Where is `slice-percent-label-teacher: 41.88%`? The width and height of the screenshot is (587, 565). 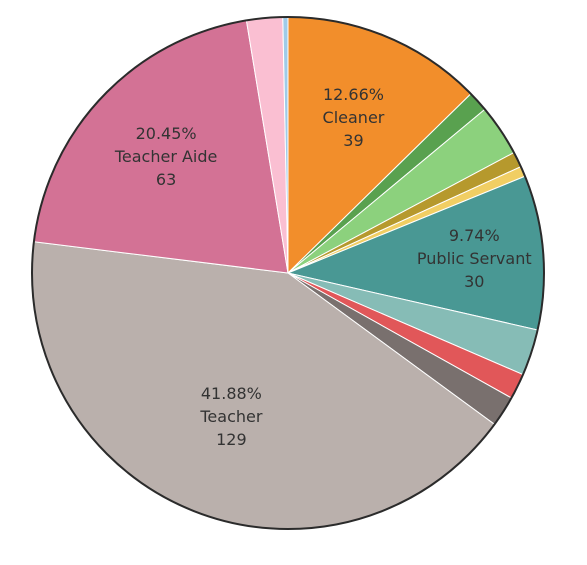 slice-percent-label-teacher: 41.88% is located at coordinates (231, 393).